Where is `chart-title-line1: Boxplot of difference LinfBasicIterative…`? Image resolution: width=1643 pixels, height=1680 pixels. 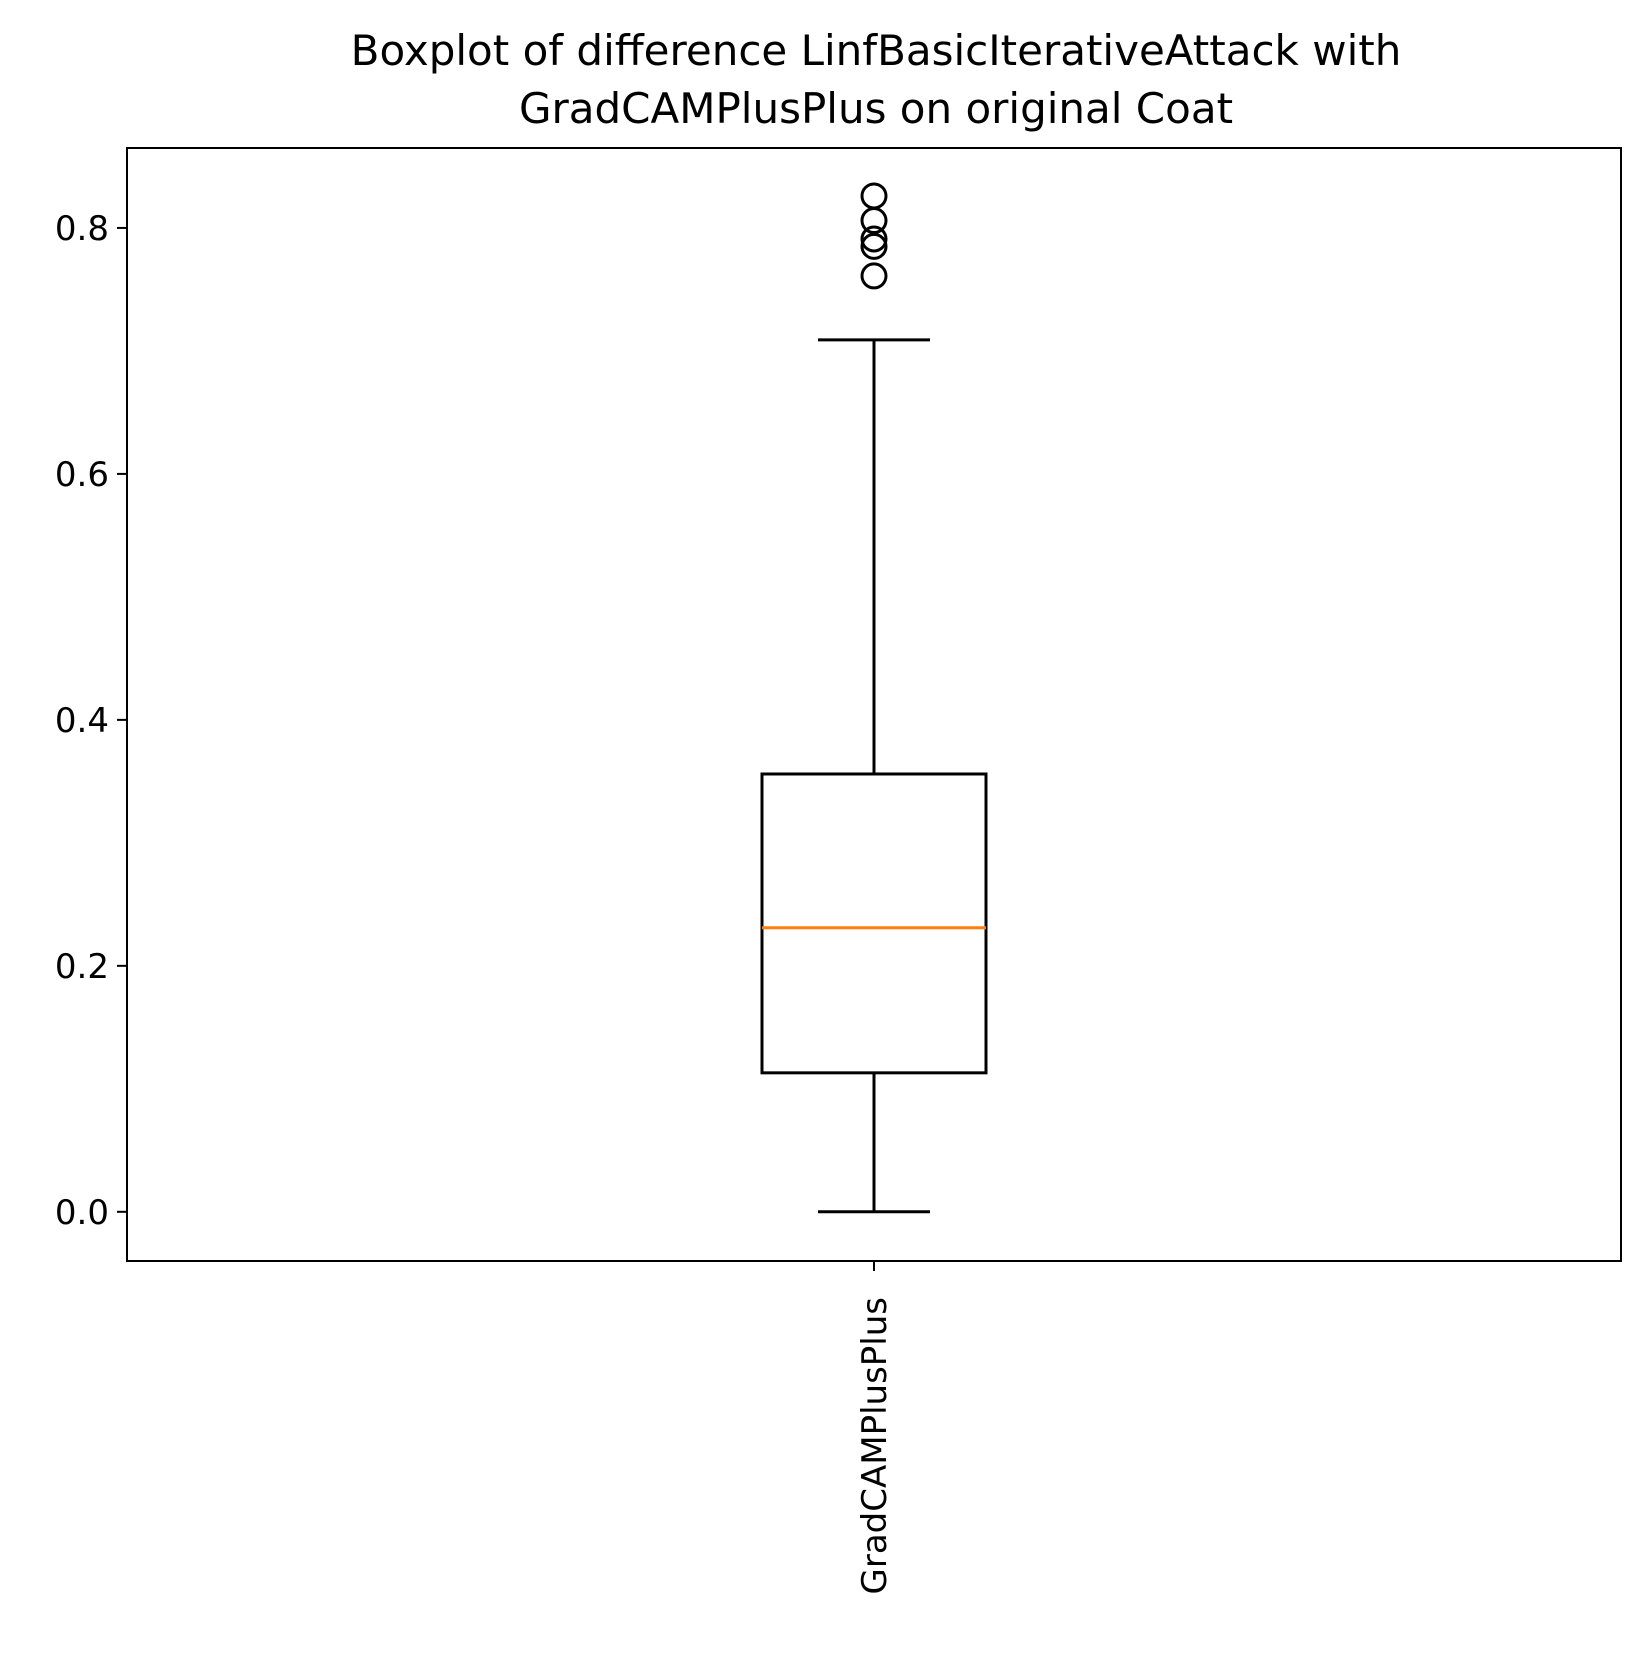 chart-title-line1: Boxplot of difference LinfBasicIterative… is located at coordinates (876, 50).